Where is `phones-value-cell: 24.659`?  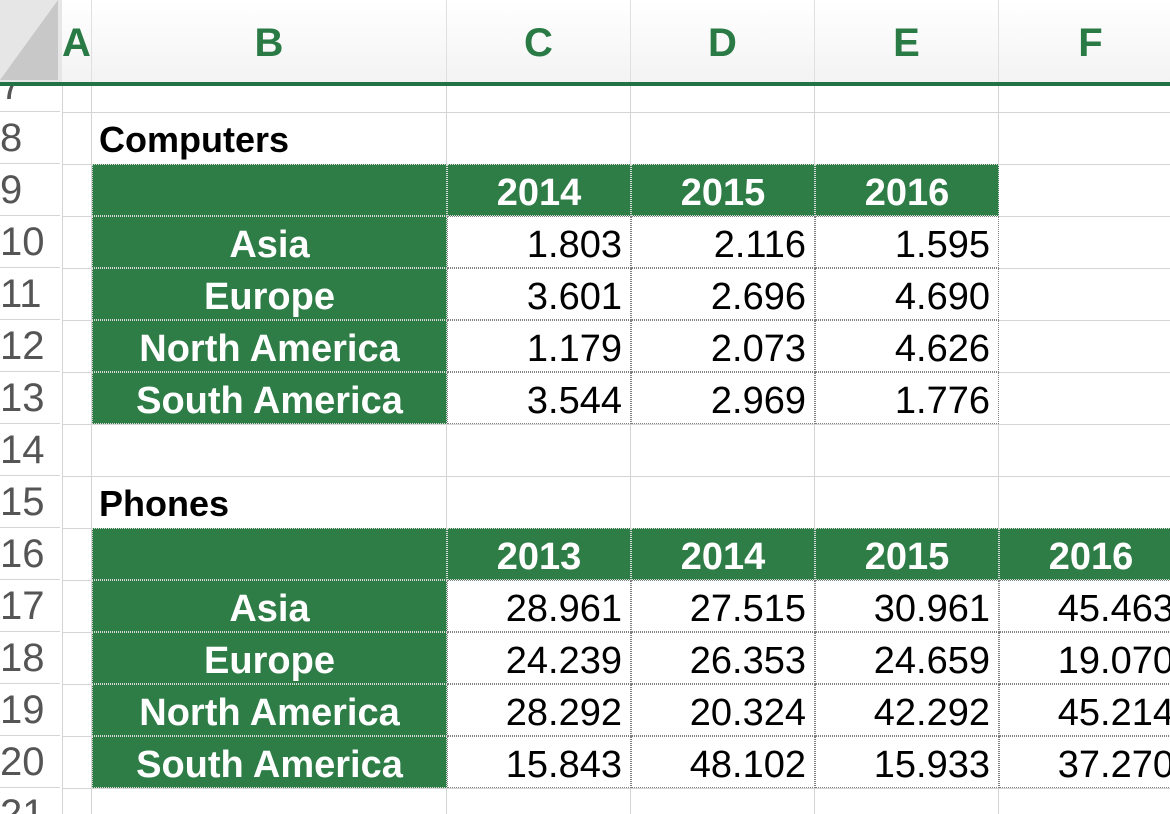 phones-value-cell: 24.659 is located at coordinates (907, 658).